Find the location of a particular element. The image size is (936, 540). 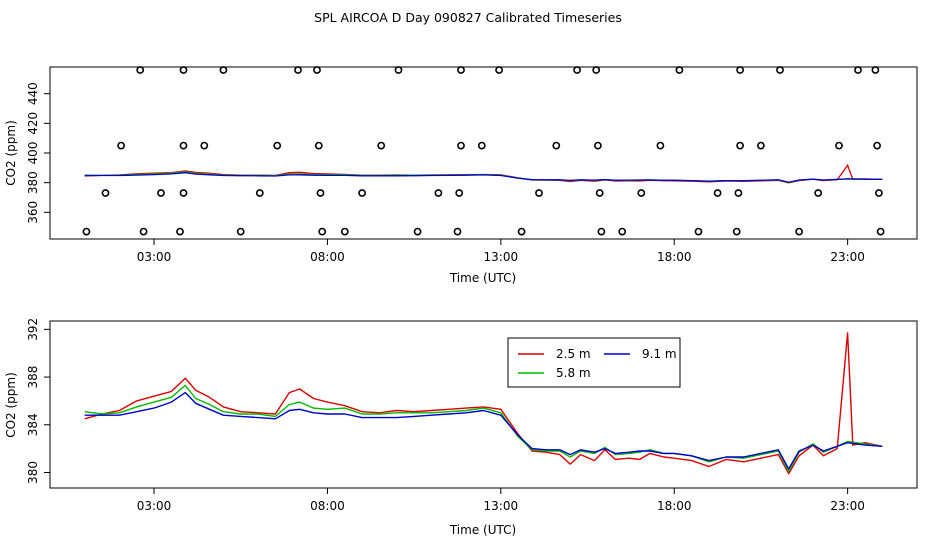

series-line-91m is located at coordinates (483, 430).